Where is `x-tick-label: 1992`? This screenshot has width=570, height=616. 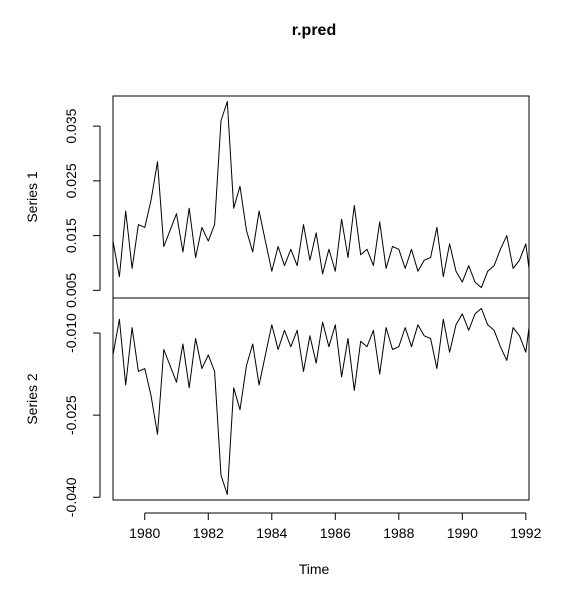
x-tick-label: 1992 is located at coordinates (525, 533).